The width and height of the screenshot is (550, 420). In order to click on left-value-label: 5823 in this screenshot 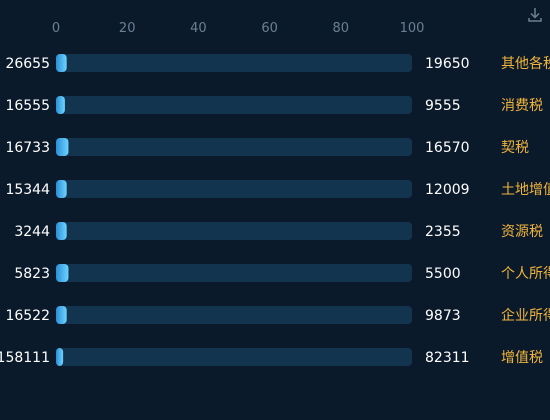, I will do `click(32, 274)`.